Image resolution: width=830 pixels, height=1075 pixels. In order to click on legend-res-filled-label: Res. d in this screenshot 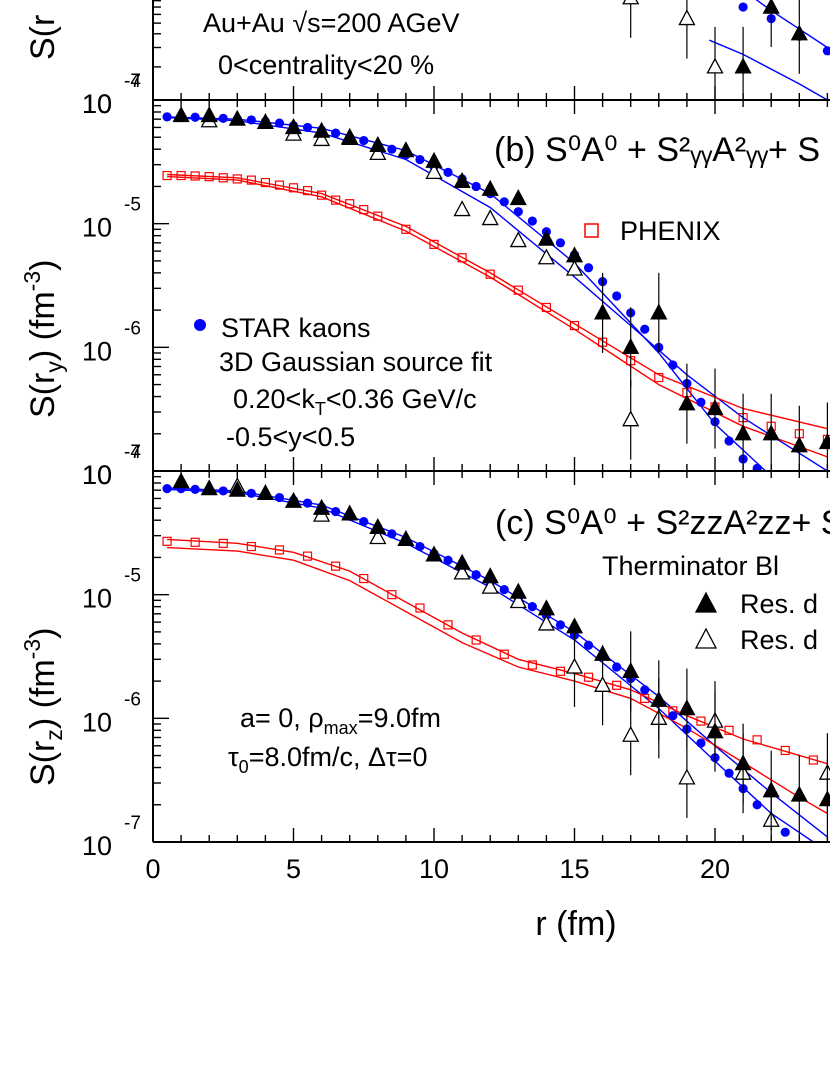, I will do `click(779, 604)`.